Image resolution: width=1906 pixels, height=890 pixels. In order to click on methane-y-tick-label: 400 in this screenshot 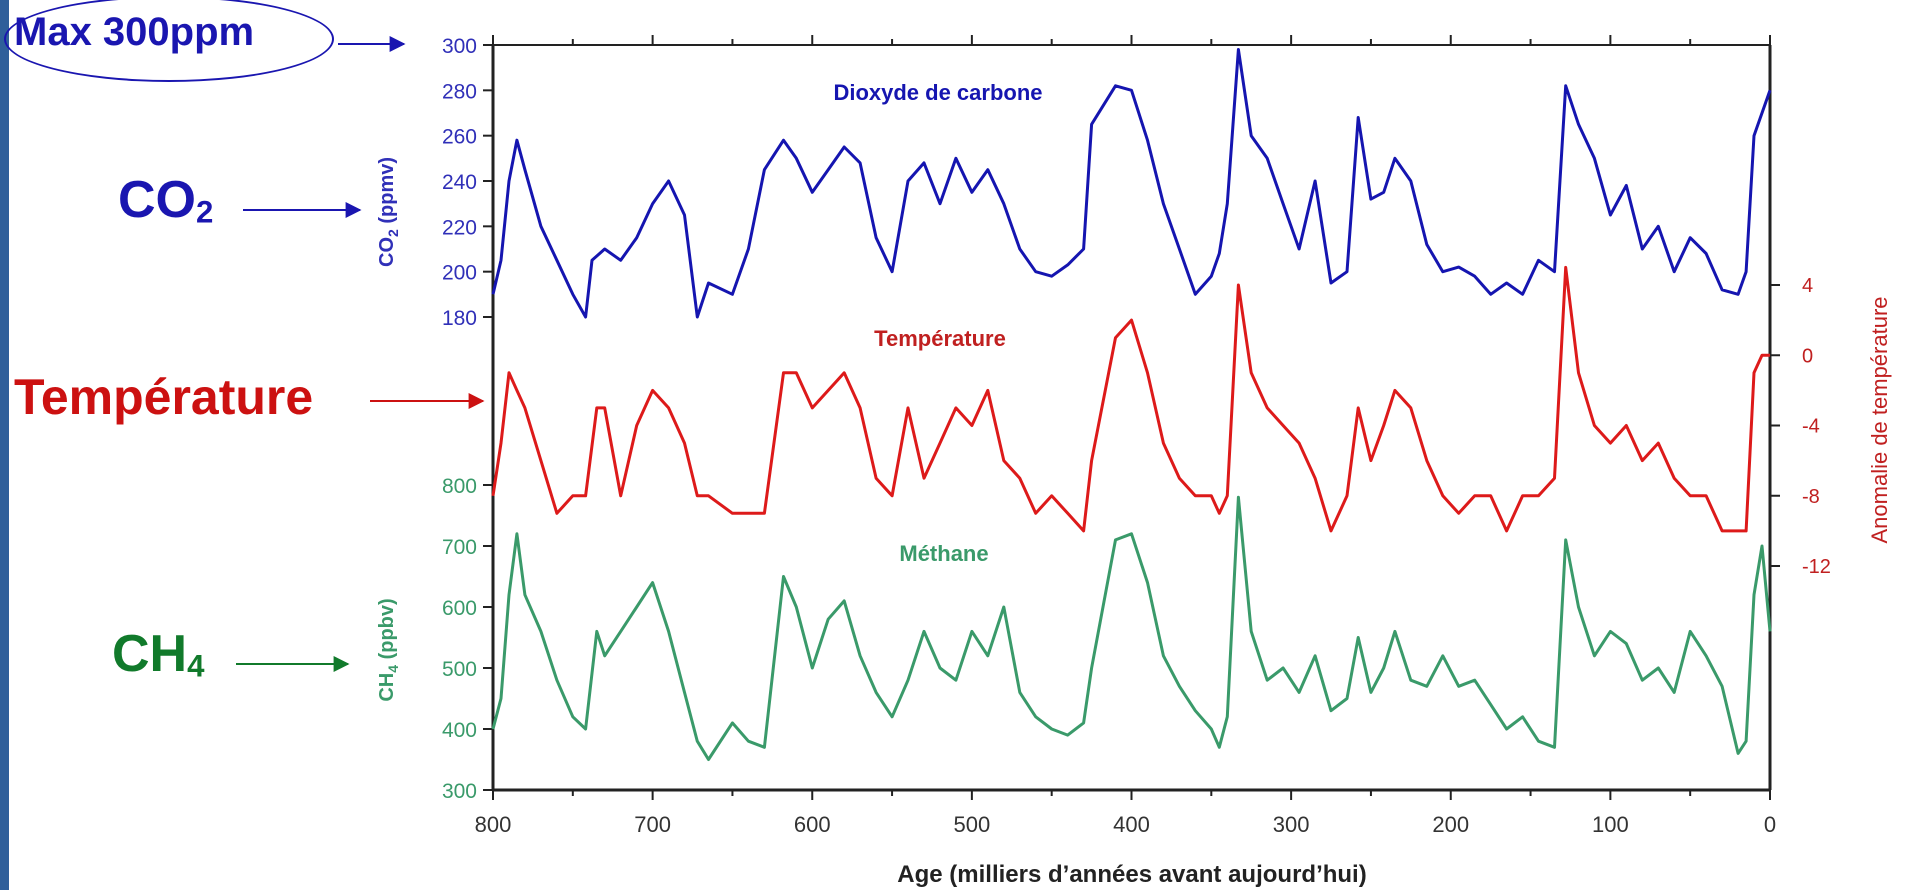, I will do `click(459, 730)`.